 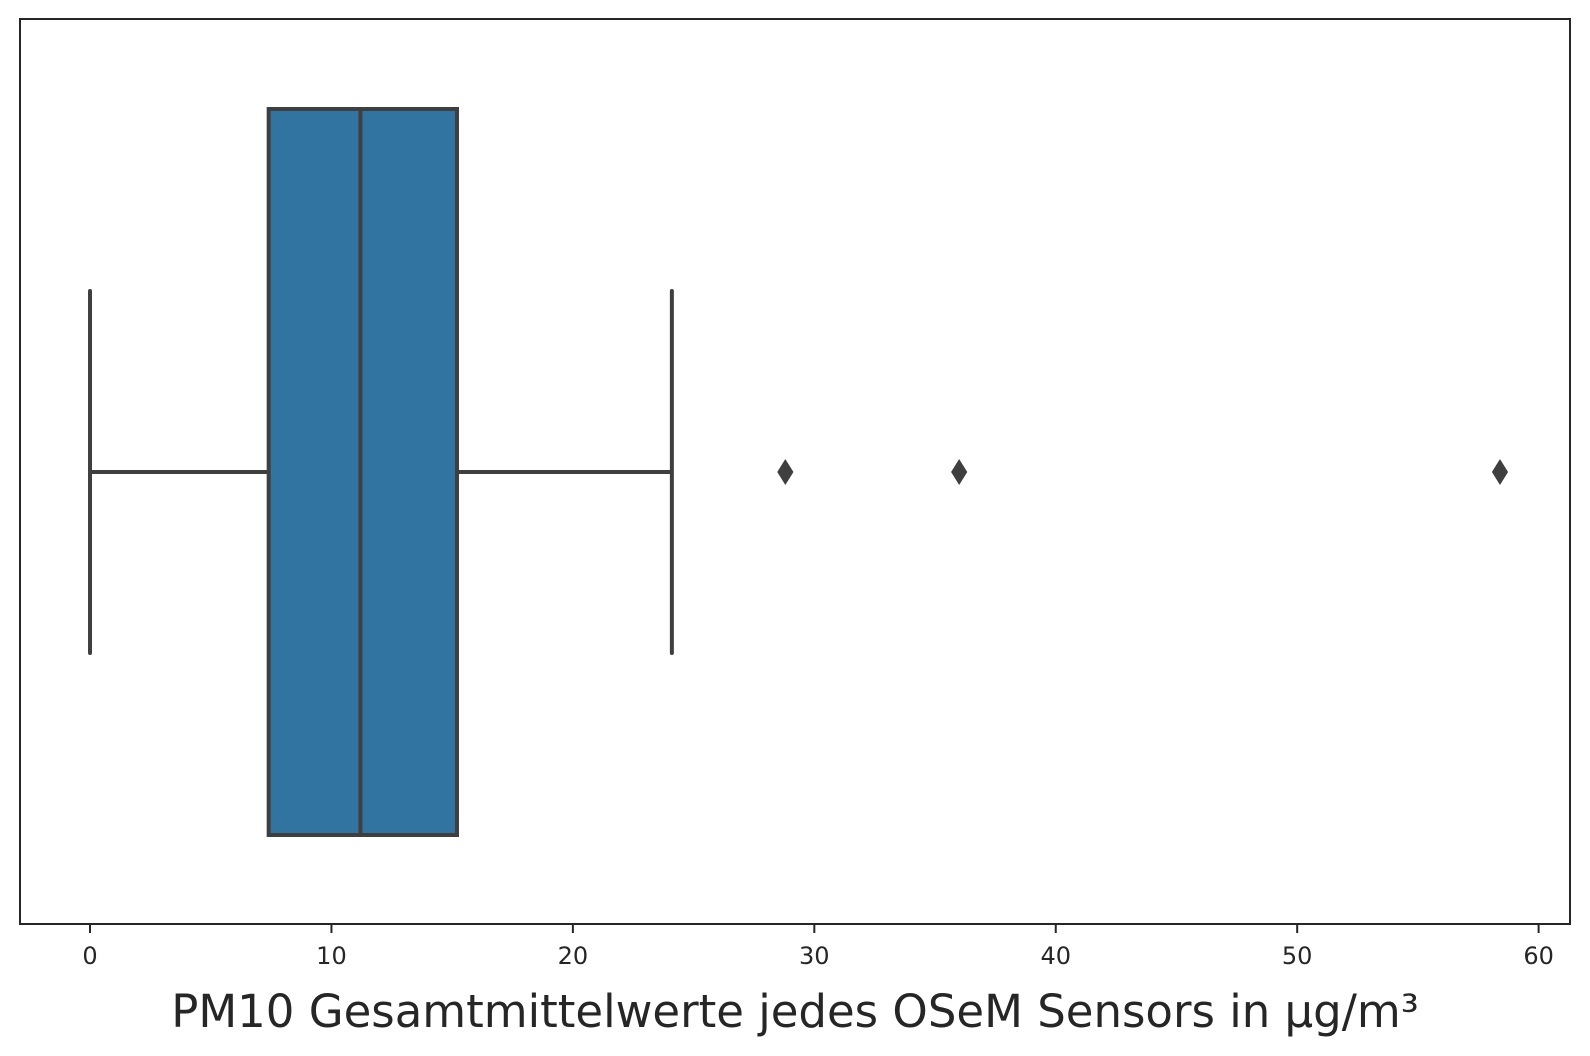 What do you see at coordinates (814, 956) in the screenshot?
I see `x-tick-label: 30` at bounding box center [814, 956].